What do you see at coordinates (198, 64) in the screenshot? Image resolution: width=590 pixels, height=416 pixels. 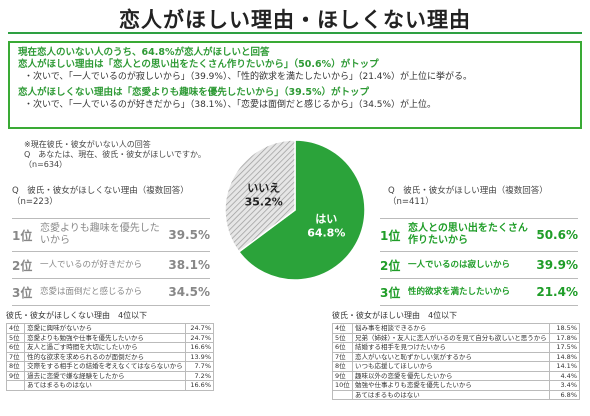 I see `summary-line-2: 恋人がほしい理由は「恋人との思い出をたくさん作りたいから」（50.6%）がトップ` at bounding box center [198, 64].